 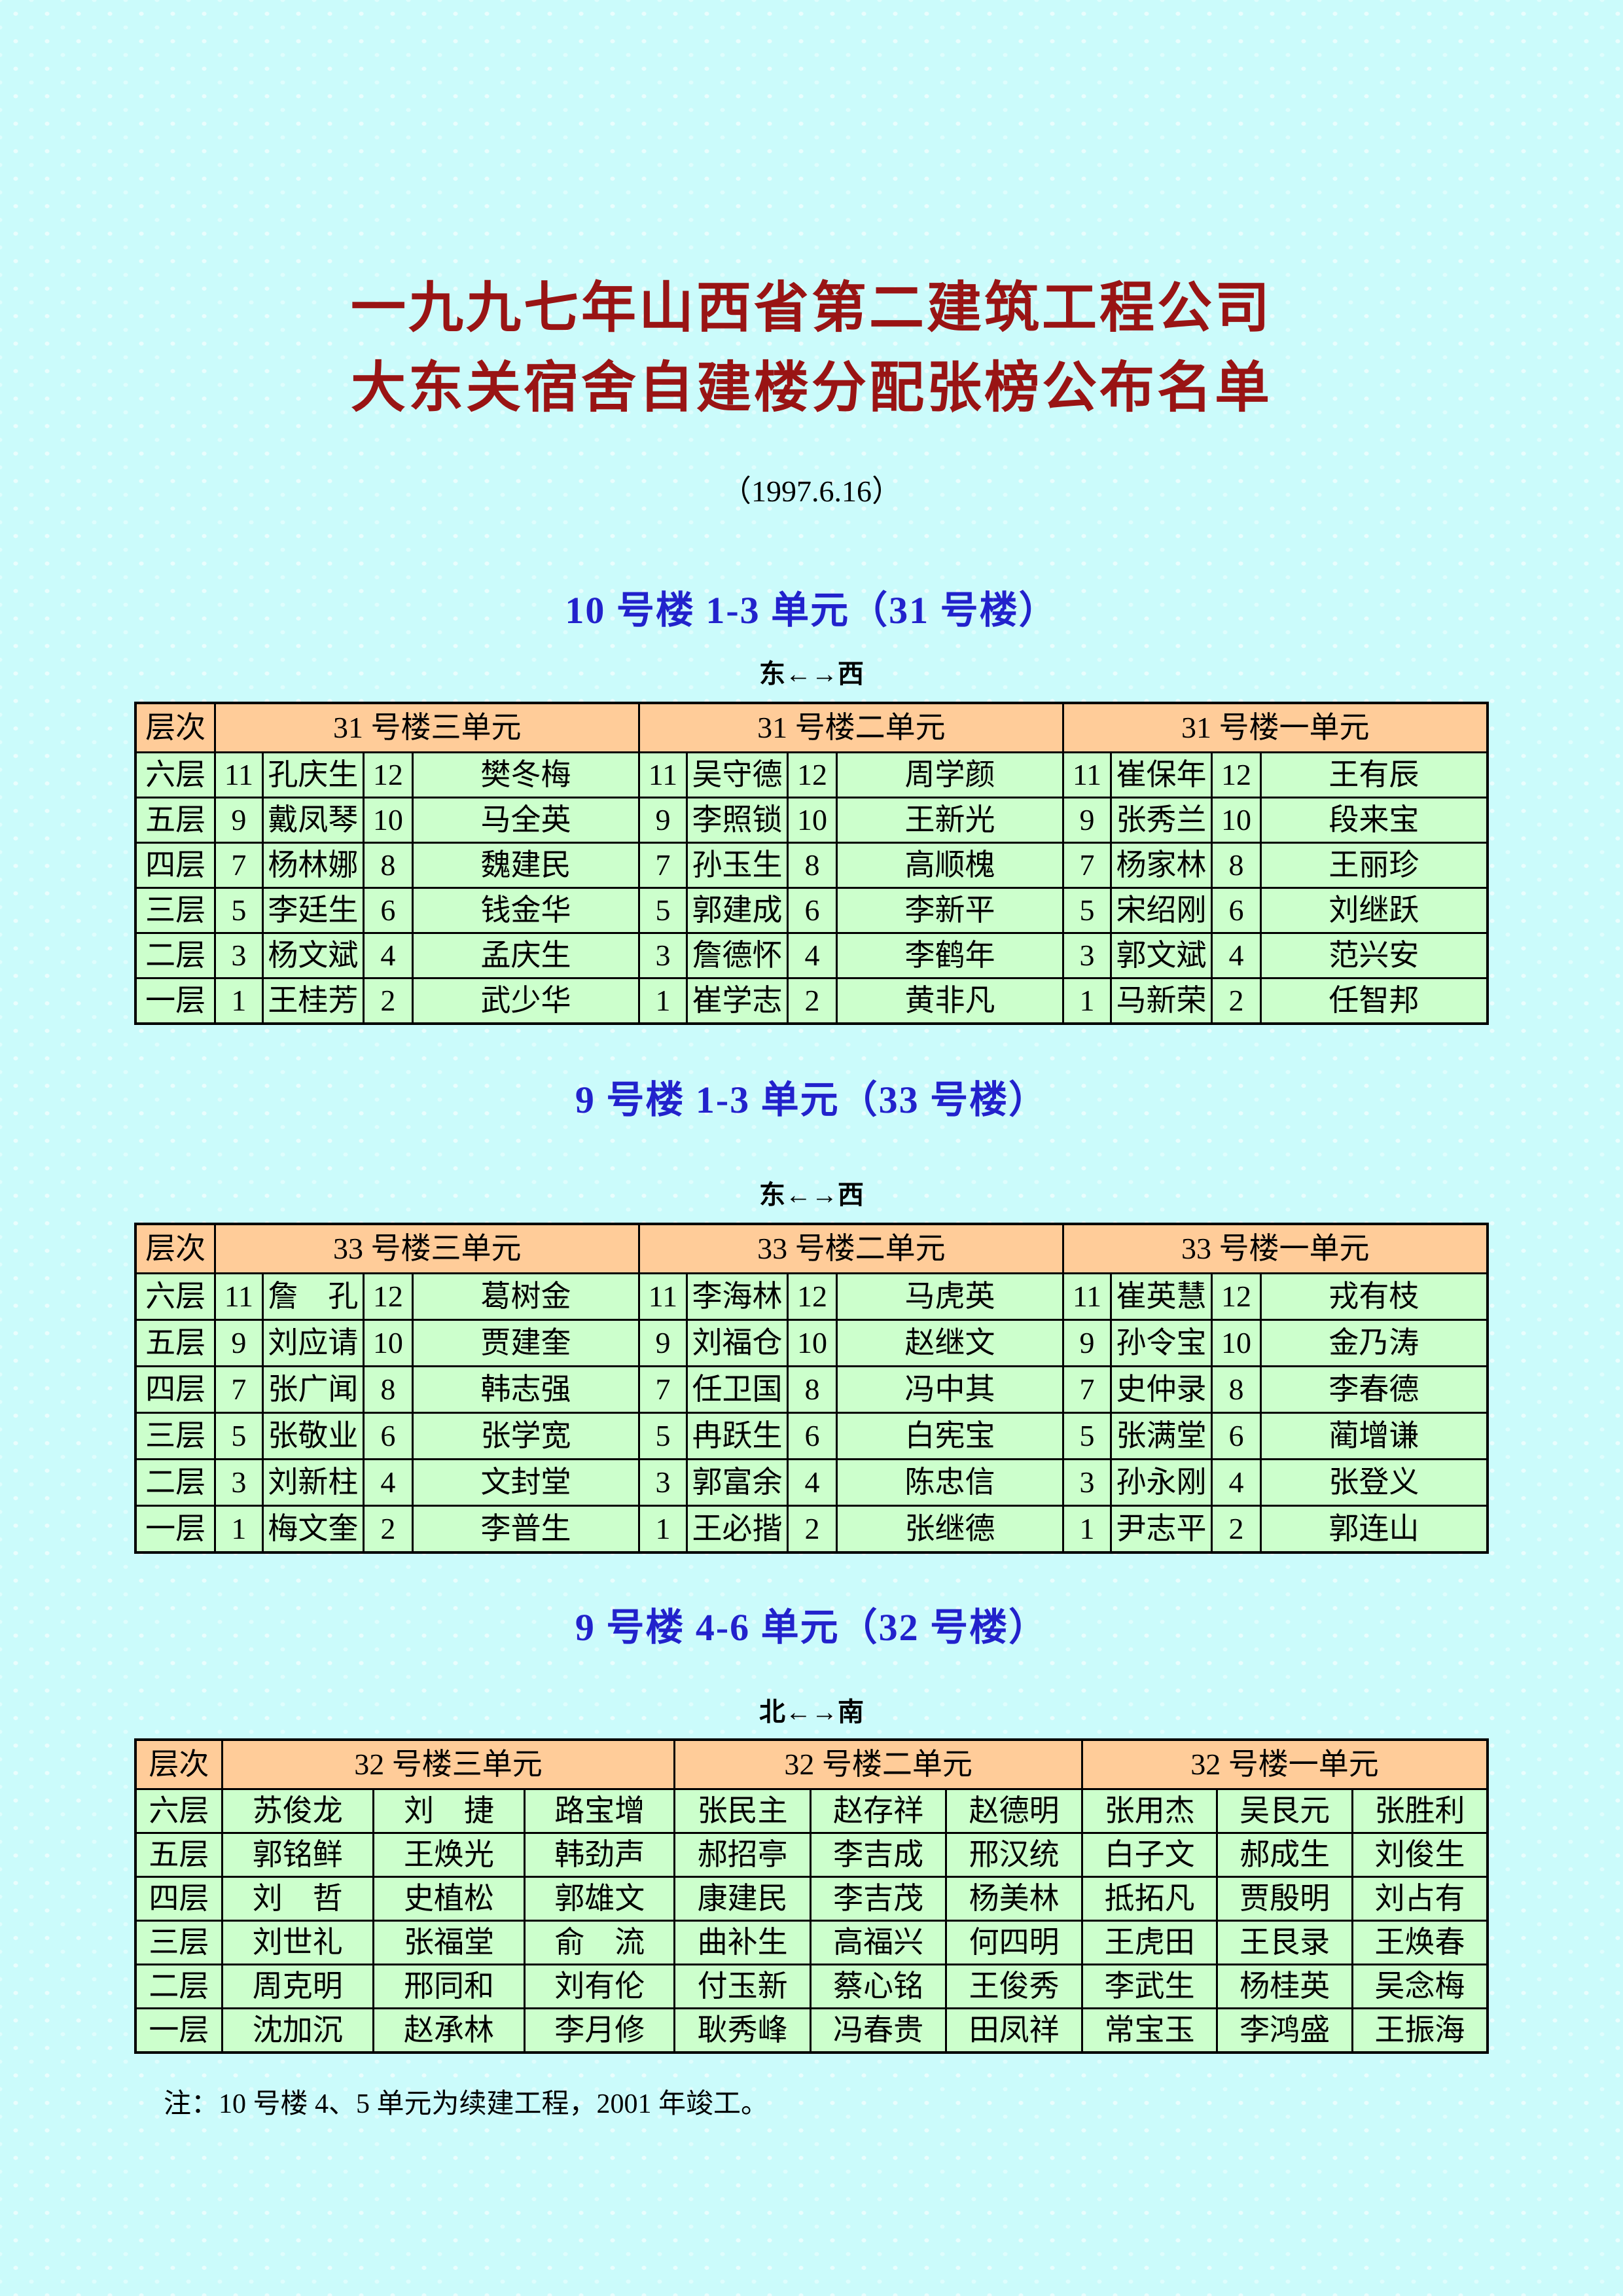 I want to click on name-cell: 李新平, so click(x=950, y=910).